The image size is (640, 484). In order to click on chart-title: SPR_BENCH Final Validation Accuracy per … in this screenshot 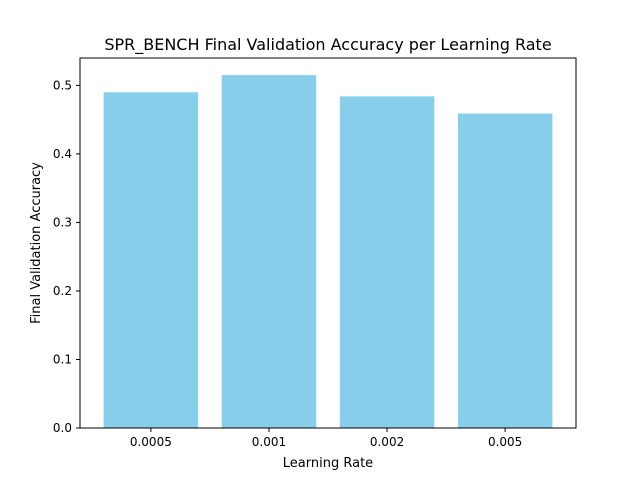, I will do `click(327, 45)`.